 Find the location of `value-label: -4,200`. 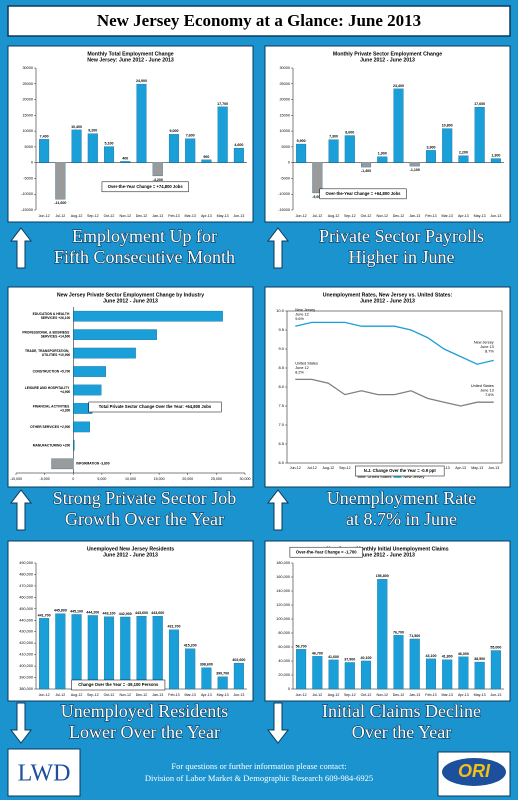

value-label: -4,200 is located at coordinates (158, 180).